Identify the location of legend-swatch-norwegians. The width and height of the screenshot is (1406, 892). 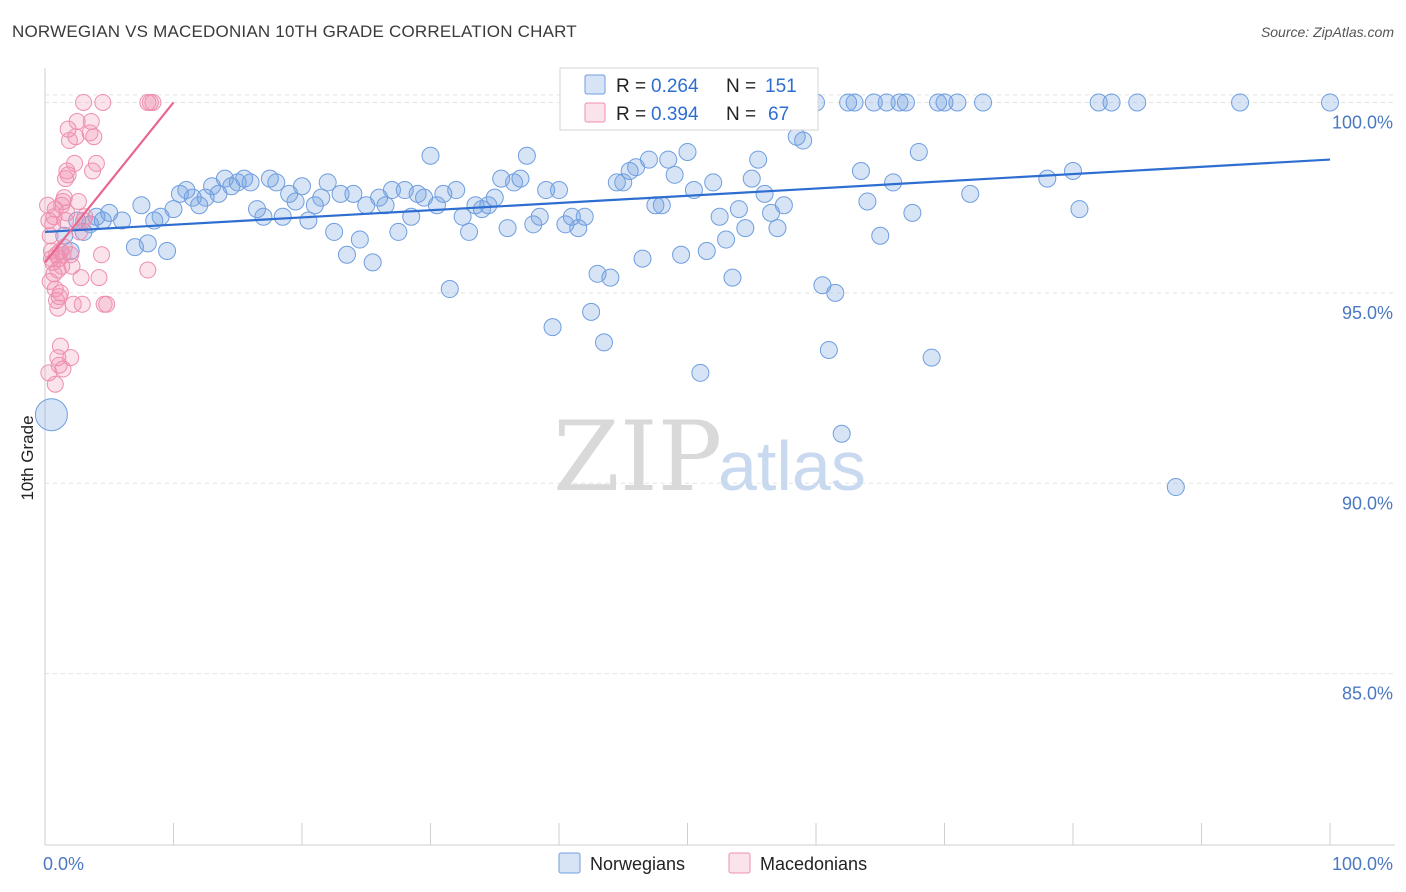
(569, 863).